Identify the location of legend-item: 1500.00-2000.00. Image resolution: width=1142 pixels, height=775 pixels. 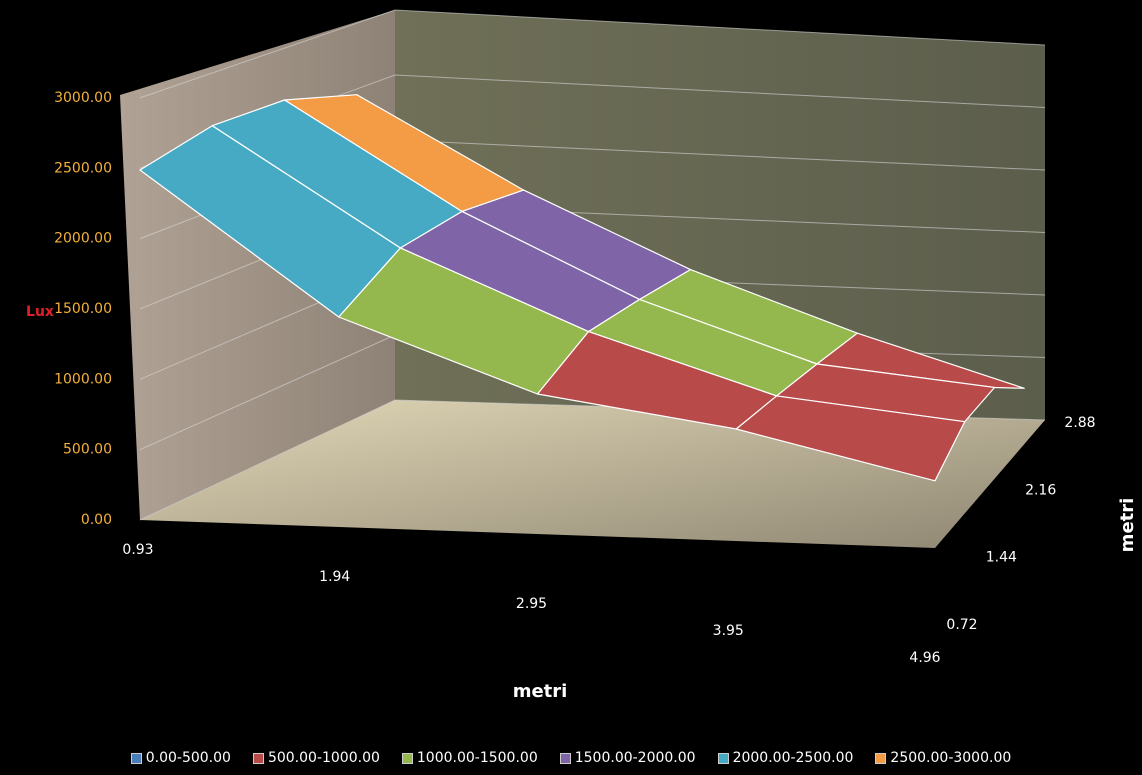
(627, 758).